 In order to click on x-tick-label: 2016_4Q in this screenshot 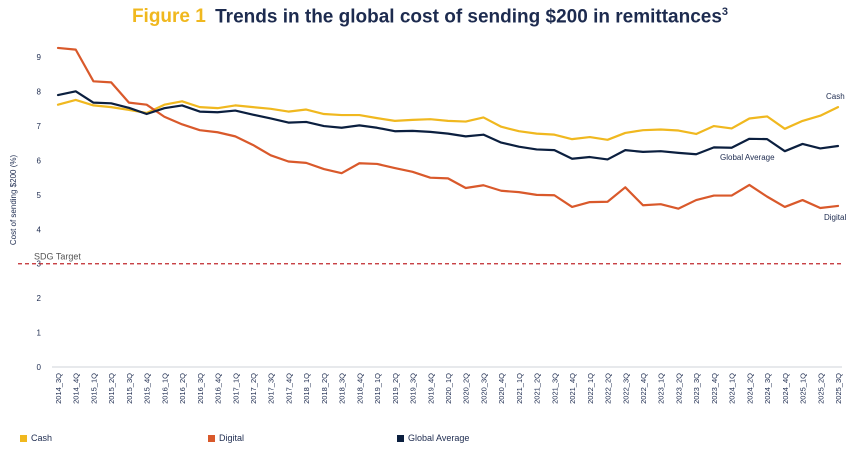, I will do `click(218, 388)`.